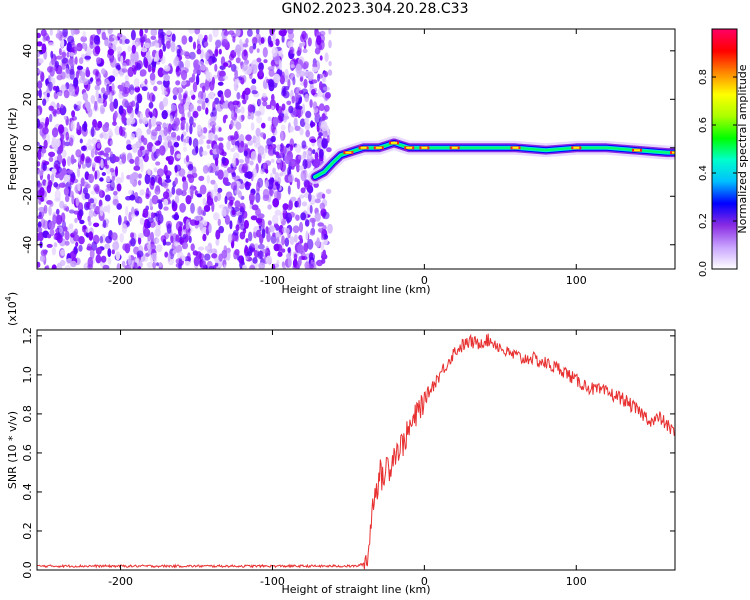 This screenshot has width=750, height=600. Describe the element at coordinates (12, 313) in the screenshot. I see `snr-exponent-base: (x10` at that location.